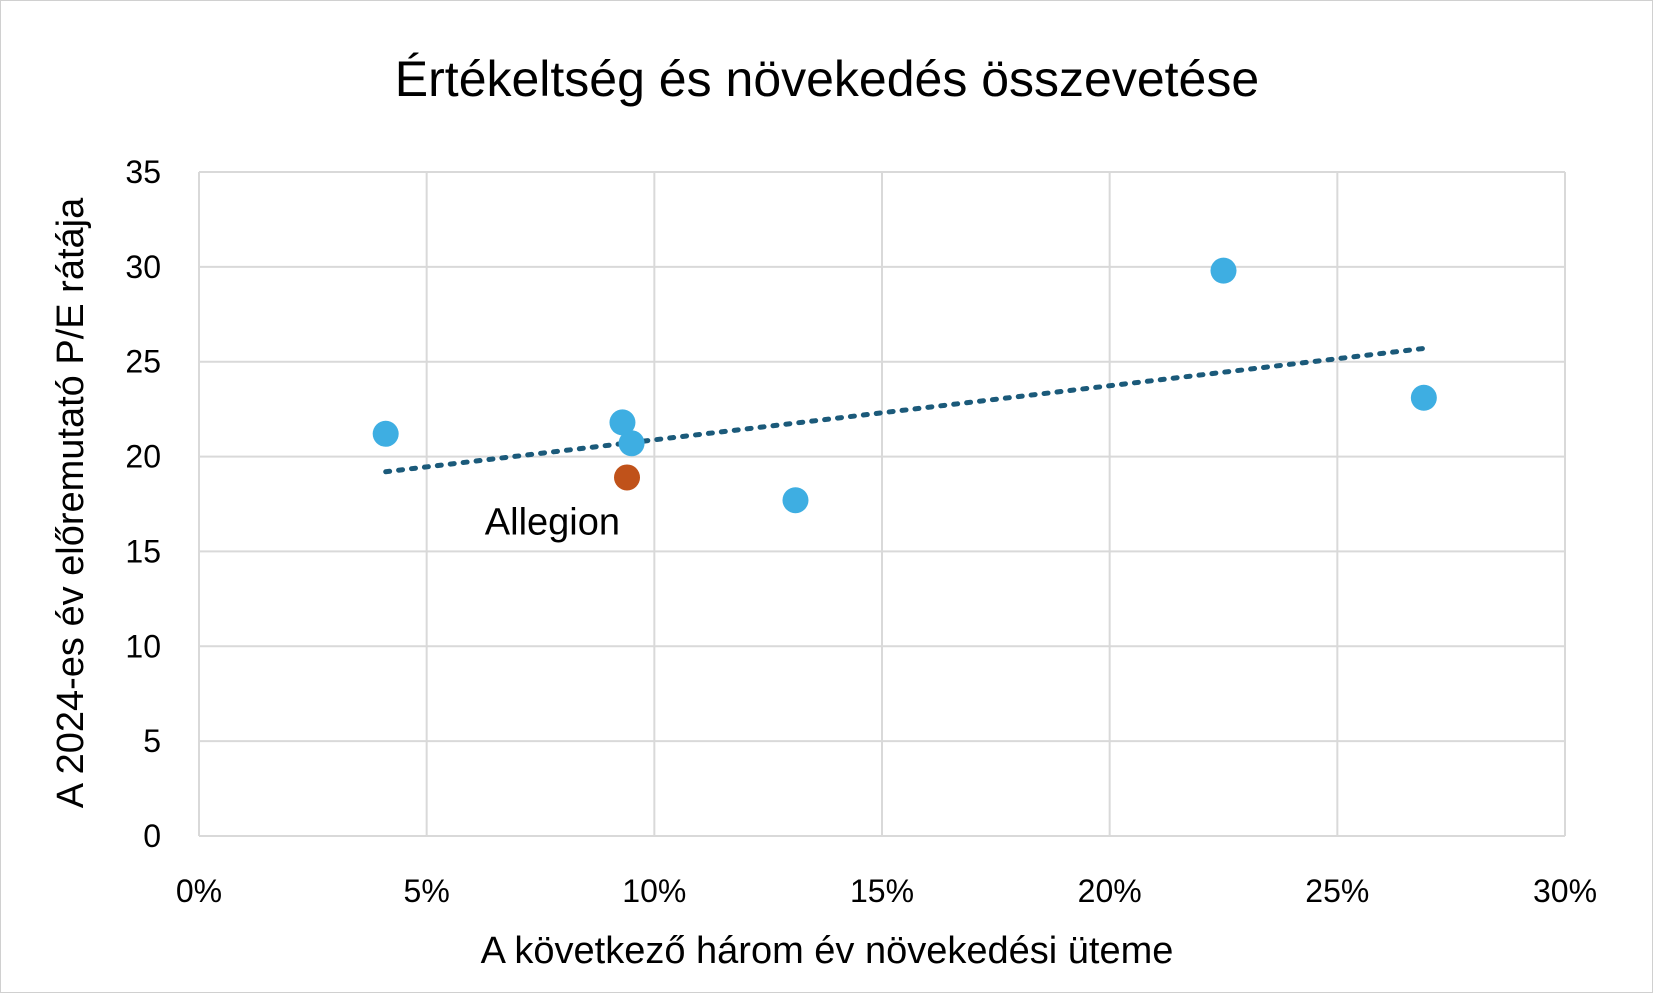 The image size is (1653, 994). I want to click on x-tick-label: 5%, so click(427, 891).